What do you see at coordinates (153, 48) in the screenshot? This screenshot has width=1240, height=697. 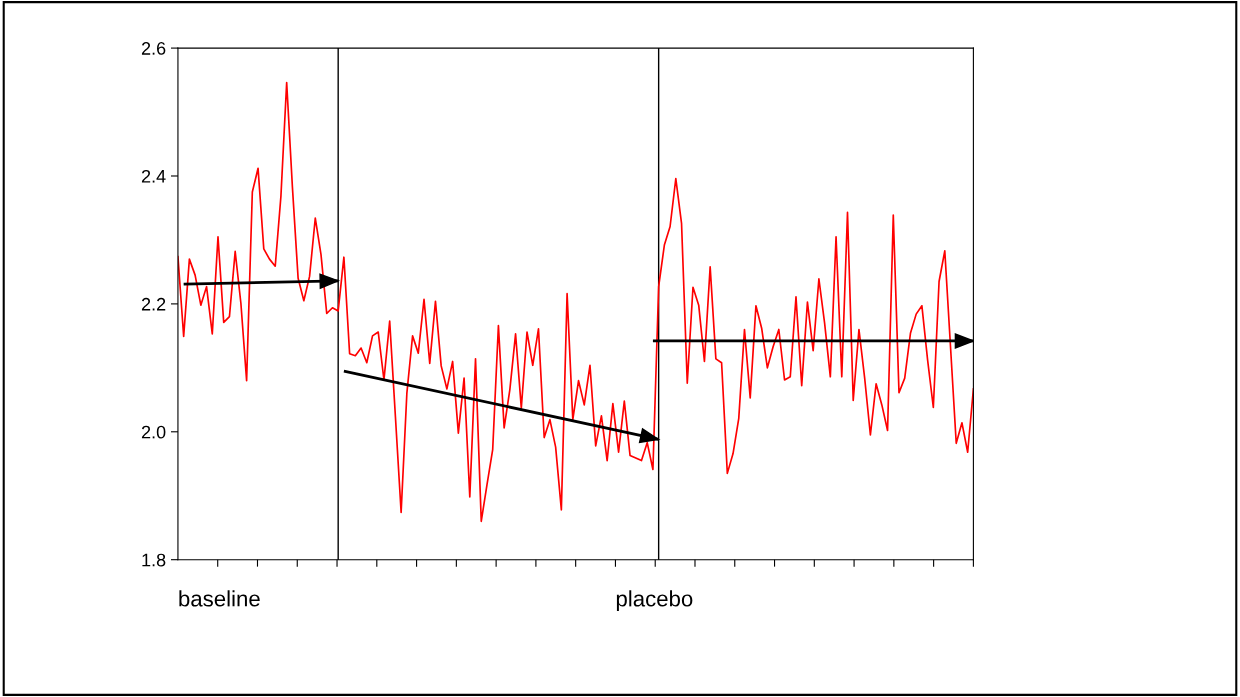 I see `y-tick-label: 2.6` at bounding box center [153, 48].